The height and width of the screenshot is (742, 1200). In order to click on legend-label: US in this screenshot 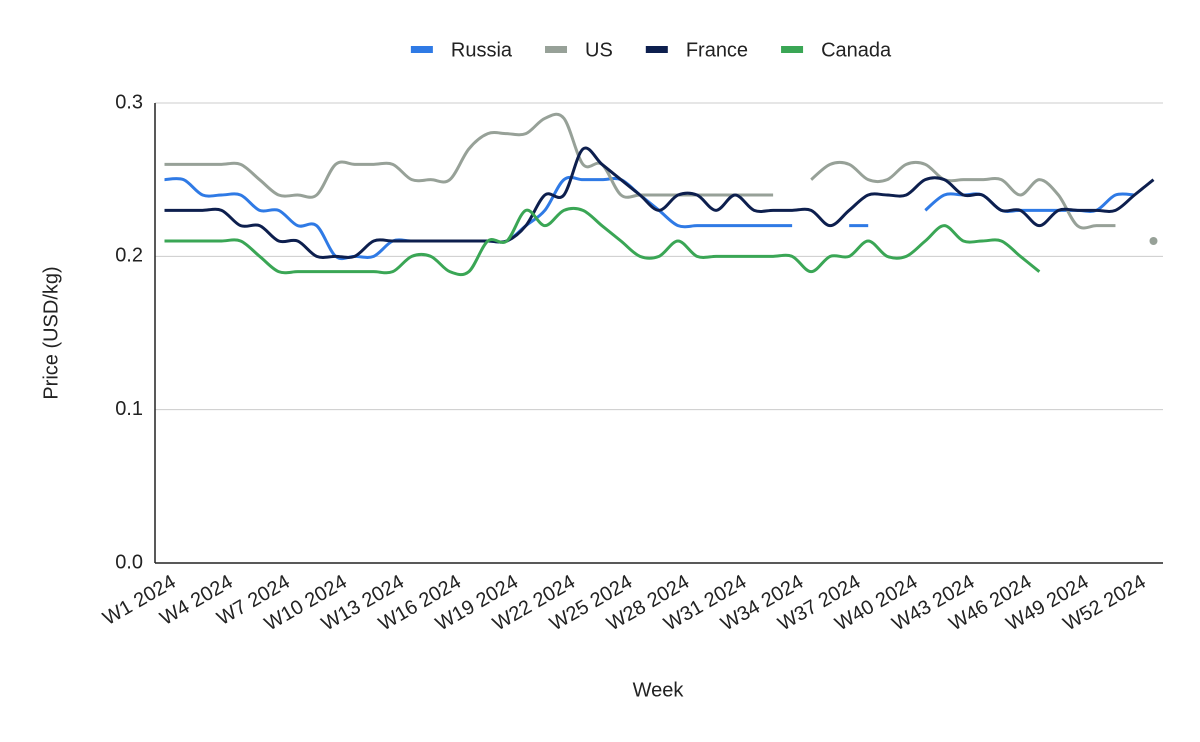, I will do `click(599, 50)`.